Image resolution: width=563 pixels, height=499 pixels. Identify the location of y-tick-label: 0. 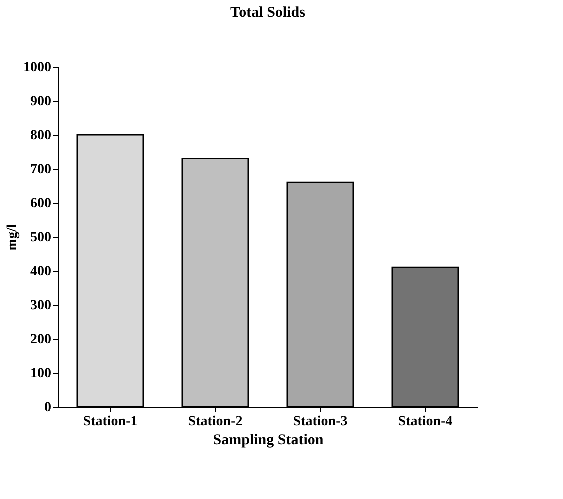
(48, 408).